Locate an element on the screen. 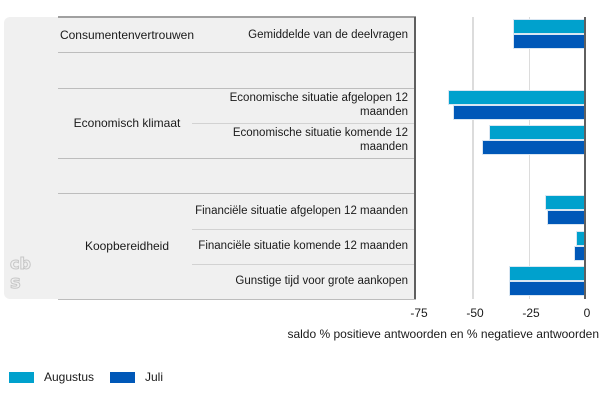 The height and width of the screenshot is (403, 605). cbs-logo: cb s is located at coordinates (21, 274).